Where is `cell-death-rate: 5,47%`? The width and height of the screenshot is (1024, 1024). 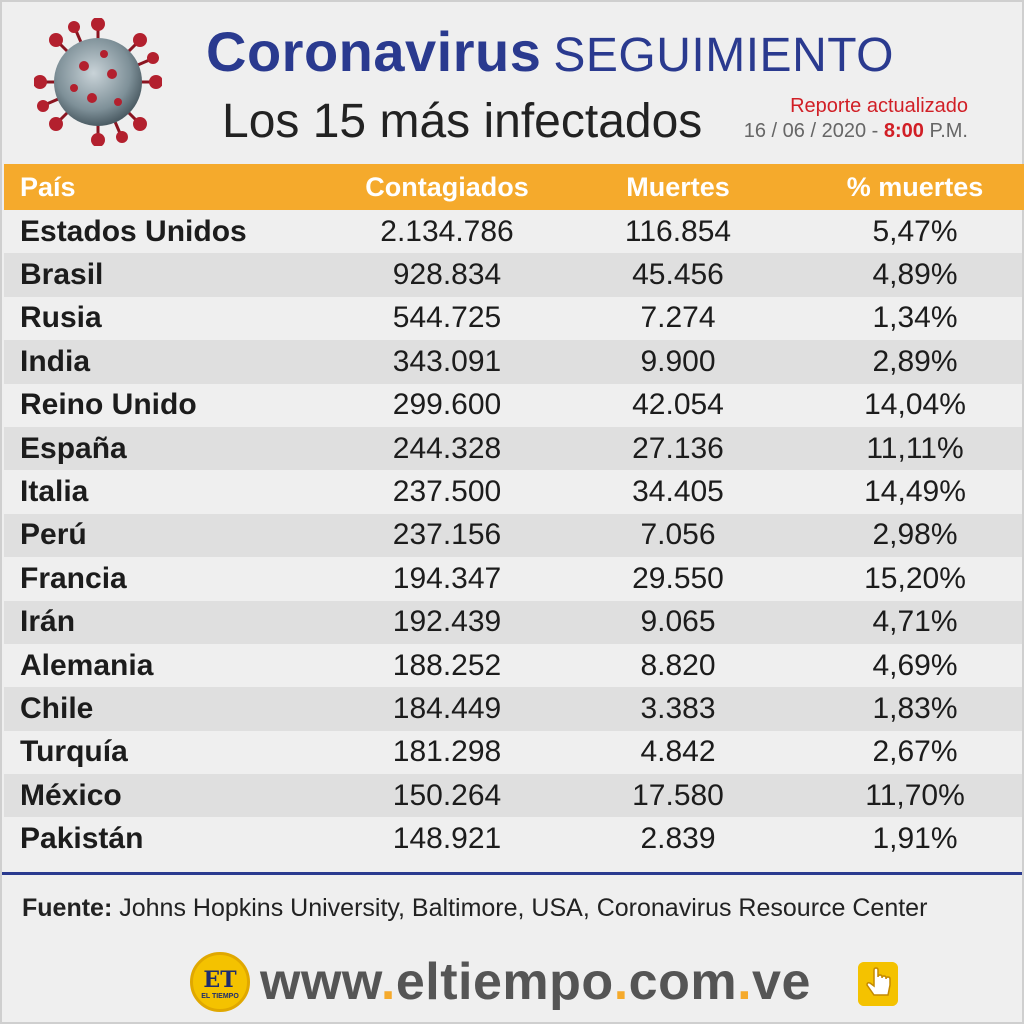
cell-death-rate: 5,47% is located at coordinates (915, 231).